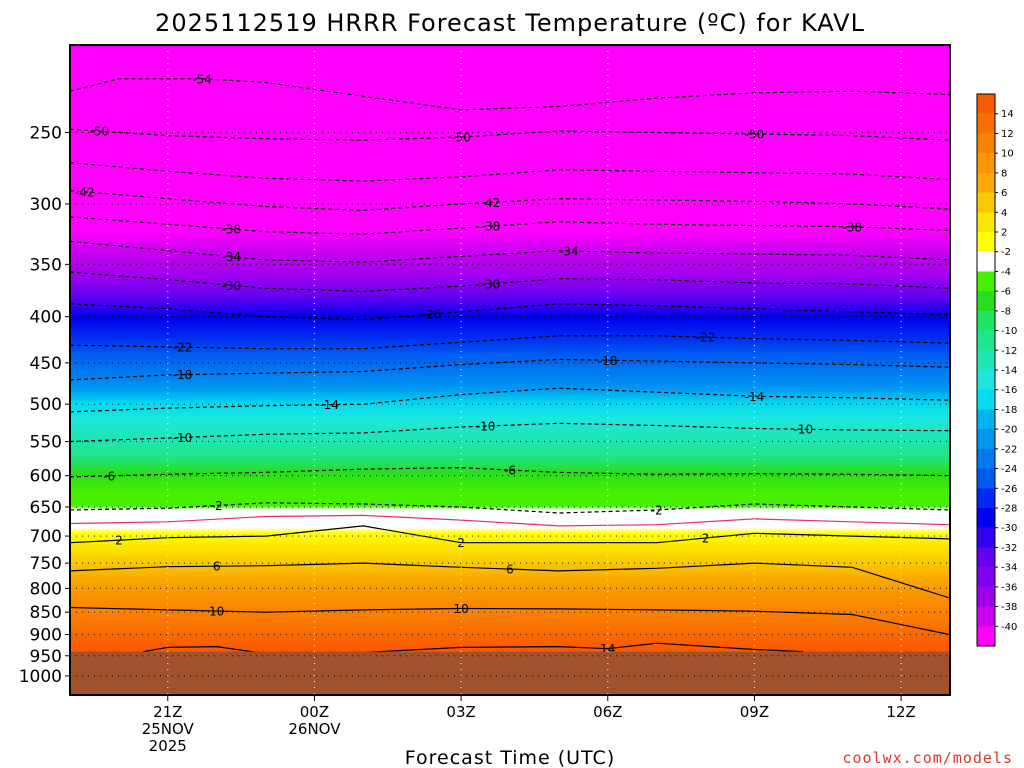 The image size is (1024, 768). What do you see at coordinates (1009, 509) in the screenshot?
I see `colorbar-label: -28` at bounding box center [1009, 509].